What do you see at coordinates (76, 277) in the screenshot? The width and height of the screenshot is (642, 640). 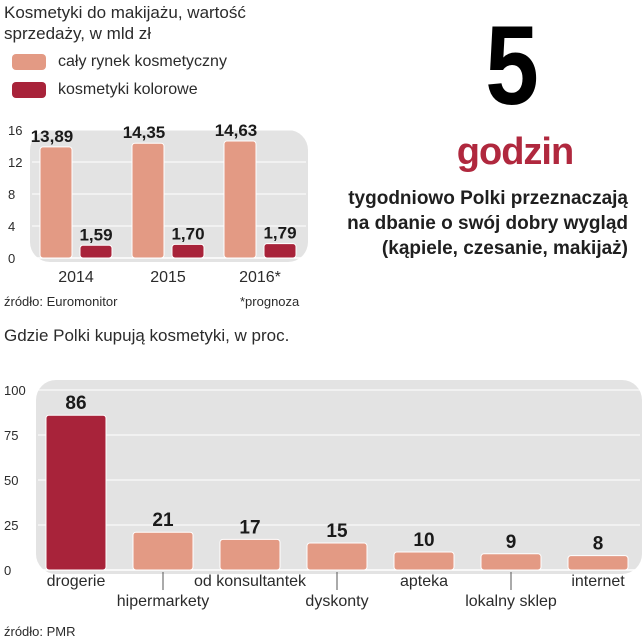 I see `top-x-tick-label: 2014` at bounding box center [76, 277].